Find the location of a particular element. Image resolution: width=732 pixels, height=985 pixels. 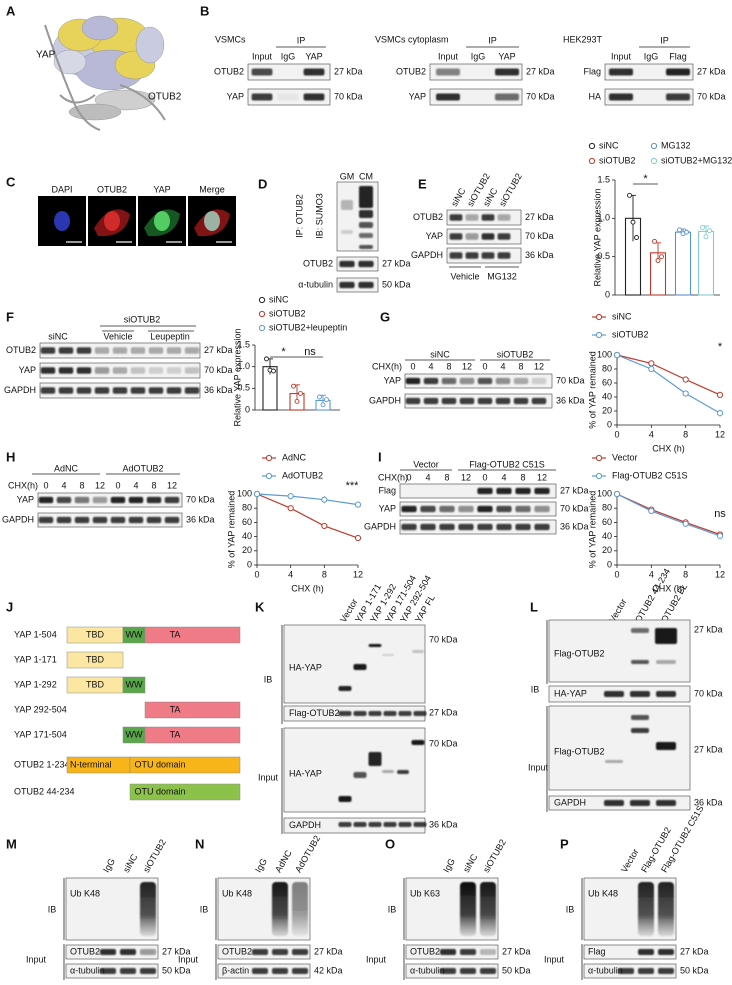

construct-label: YAP 1-292 is located at coordinates (35, 684).